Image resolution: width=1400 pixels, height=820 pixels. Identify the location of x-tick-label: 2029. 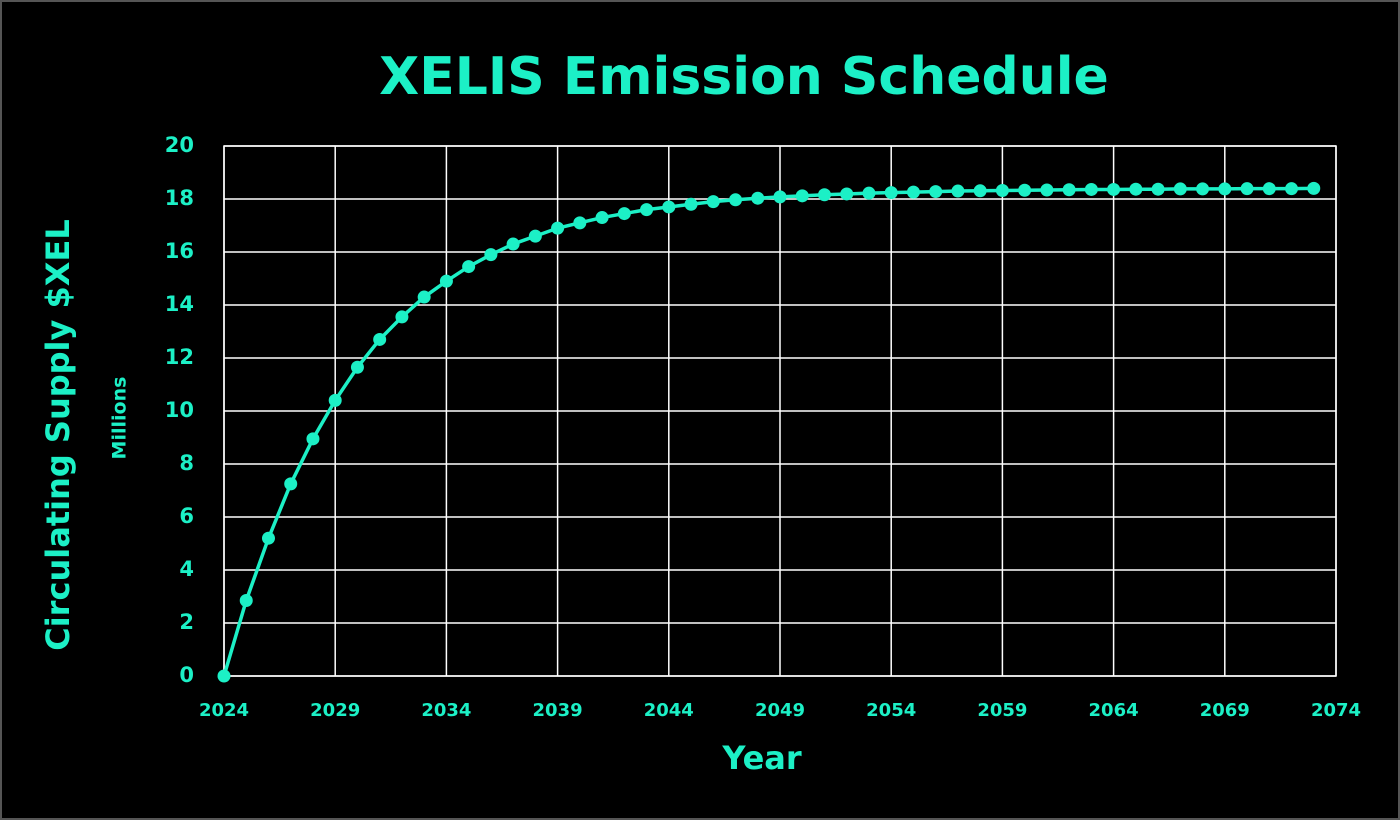
(335, 710).